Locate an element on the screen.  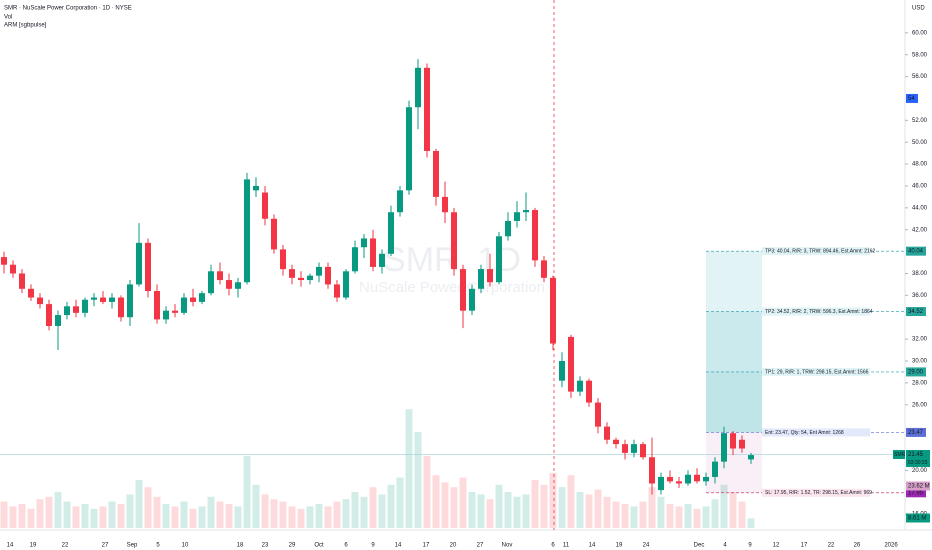
volume-badge-label: 8.61 M is located at coordinates (917, 519).